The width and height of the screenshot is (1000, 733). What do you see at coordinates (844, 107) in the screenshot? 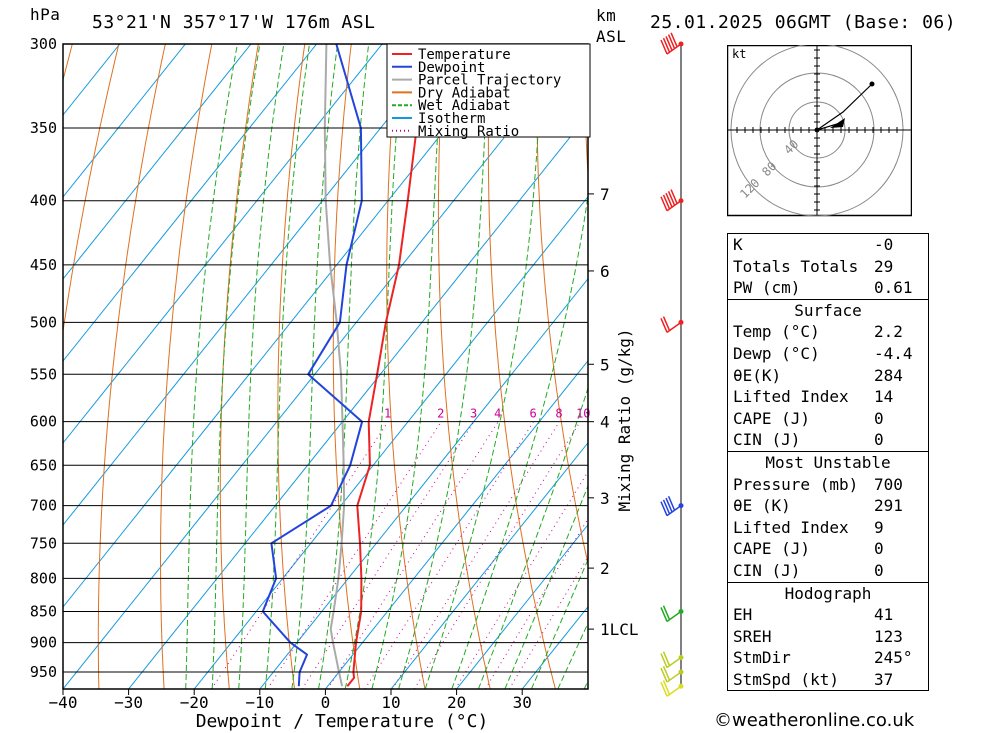
I see `hodograph-trace` at bounding box center [844, 107].